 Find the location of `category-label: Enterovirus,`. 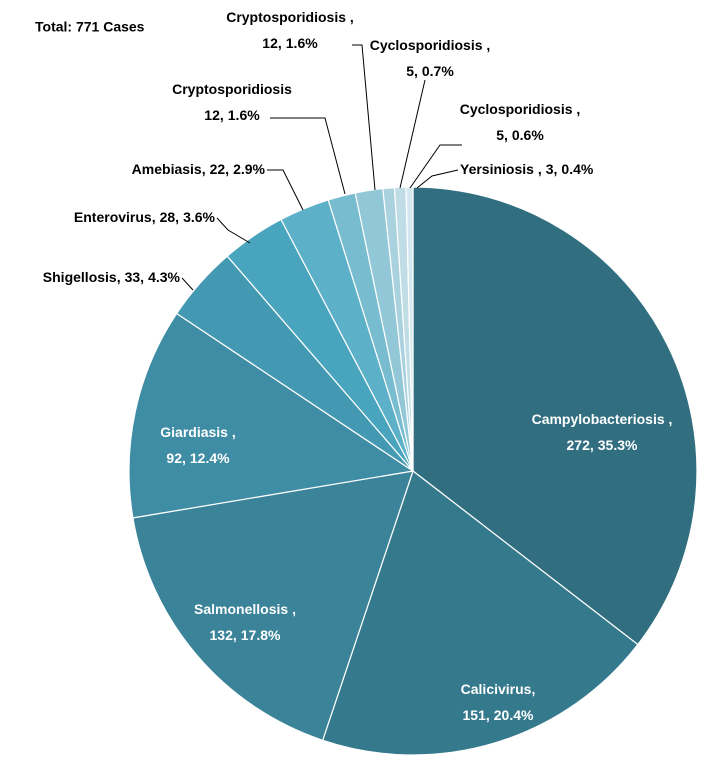

category-label: Enterovirus, is located at coordinates (115, 217).